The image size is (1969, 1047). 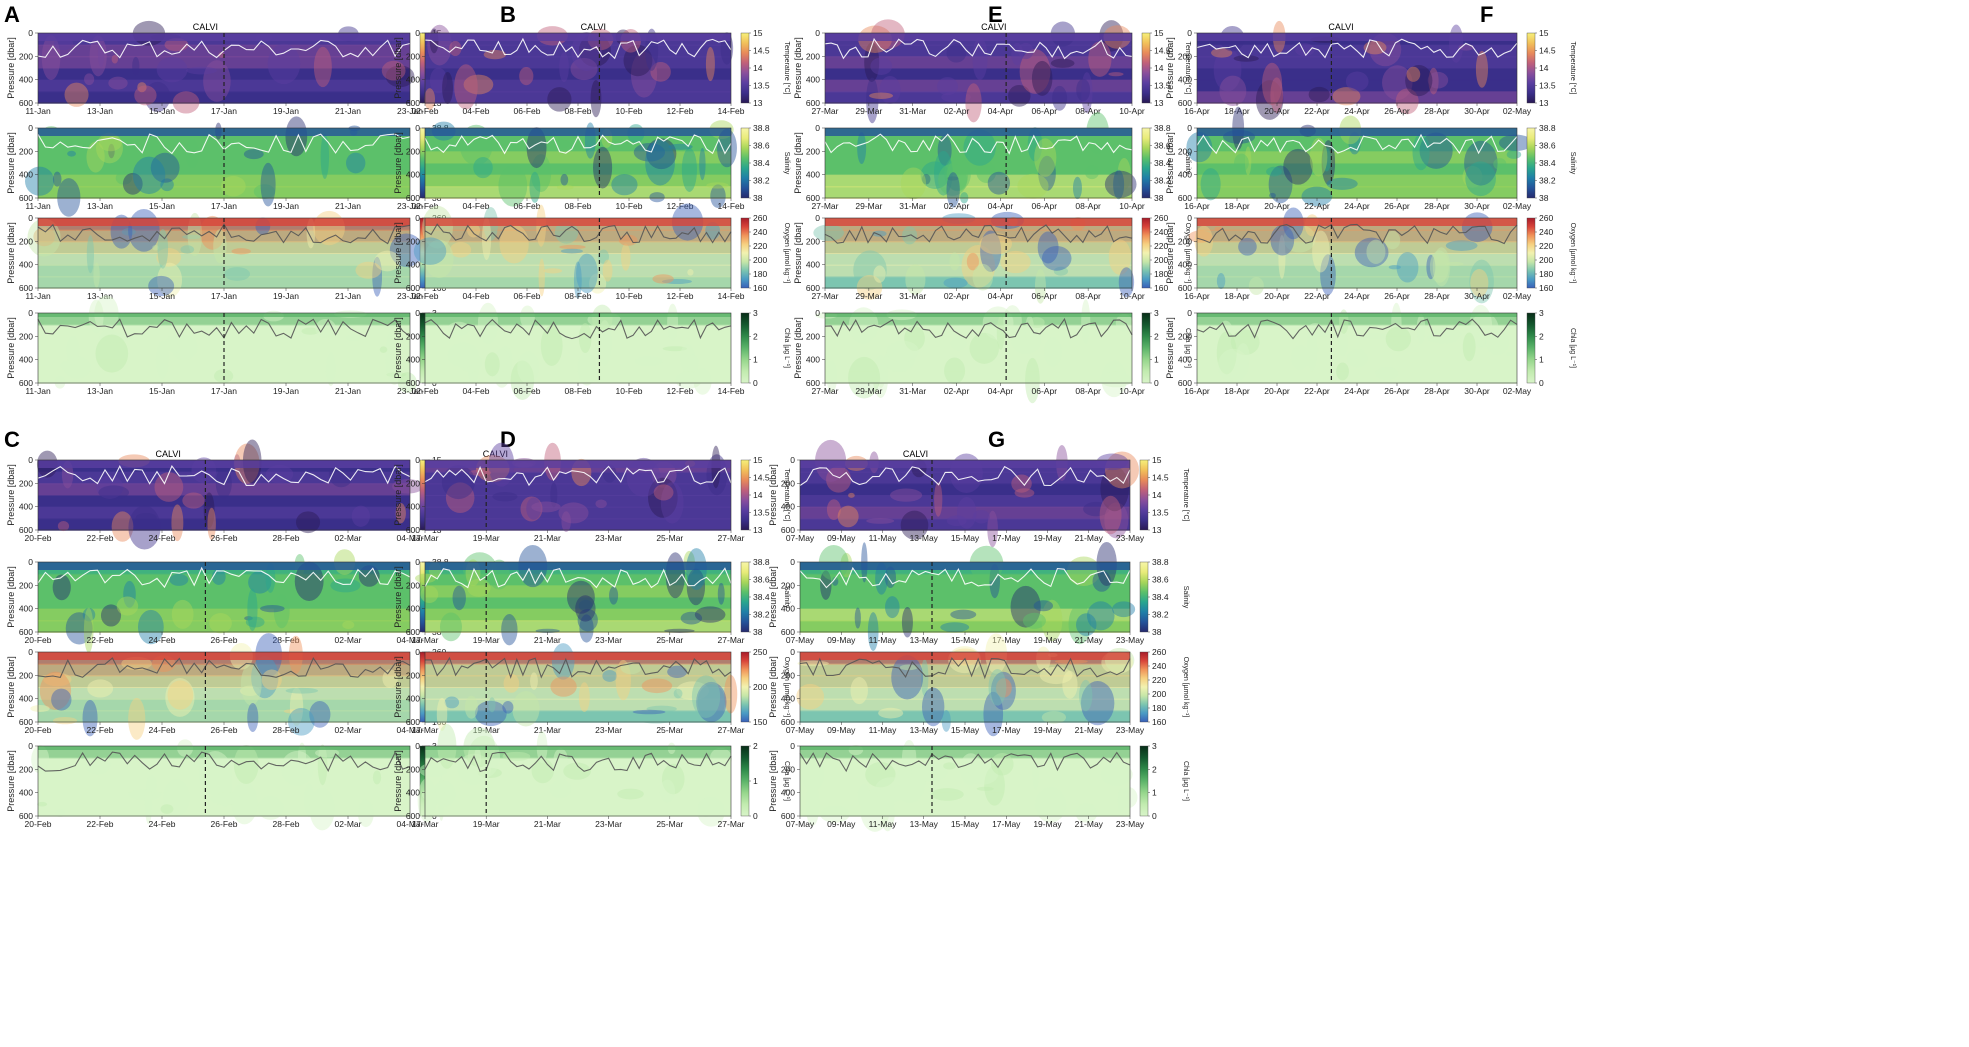 What do you see at coordinates (1544, 103) in the screenshot?
I see `colorbar-tick-label: 13` at bounding box center [1544, 103].